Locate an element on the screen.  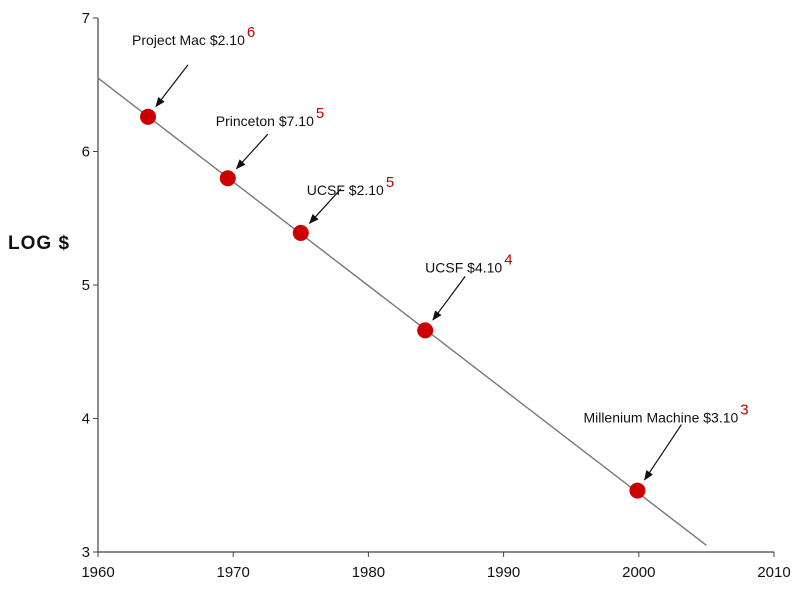
y-tick-label: 6 is located at coordinates (86, 152).